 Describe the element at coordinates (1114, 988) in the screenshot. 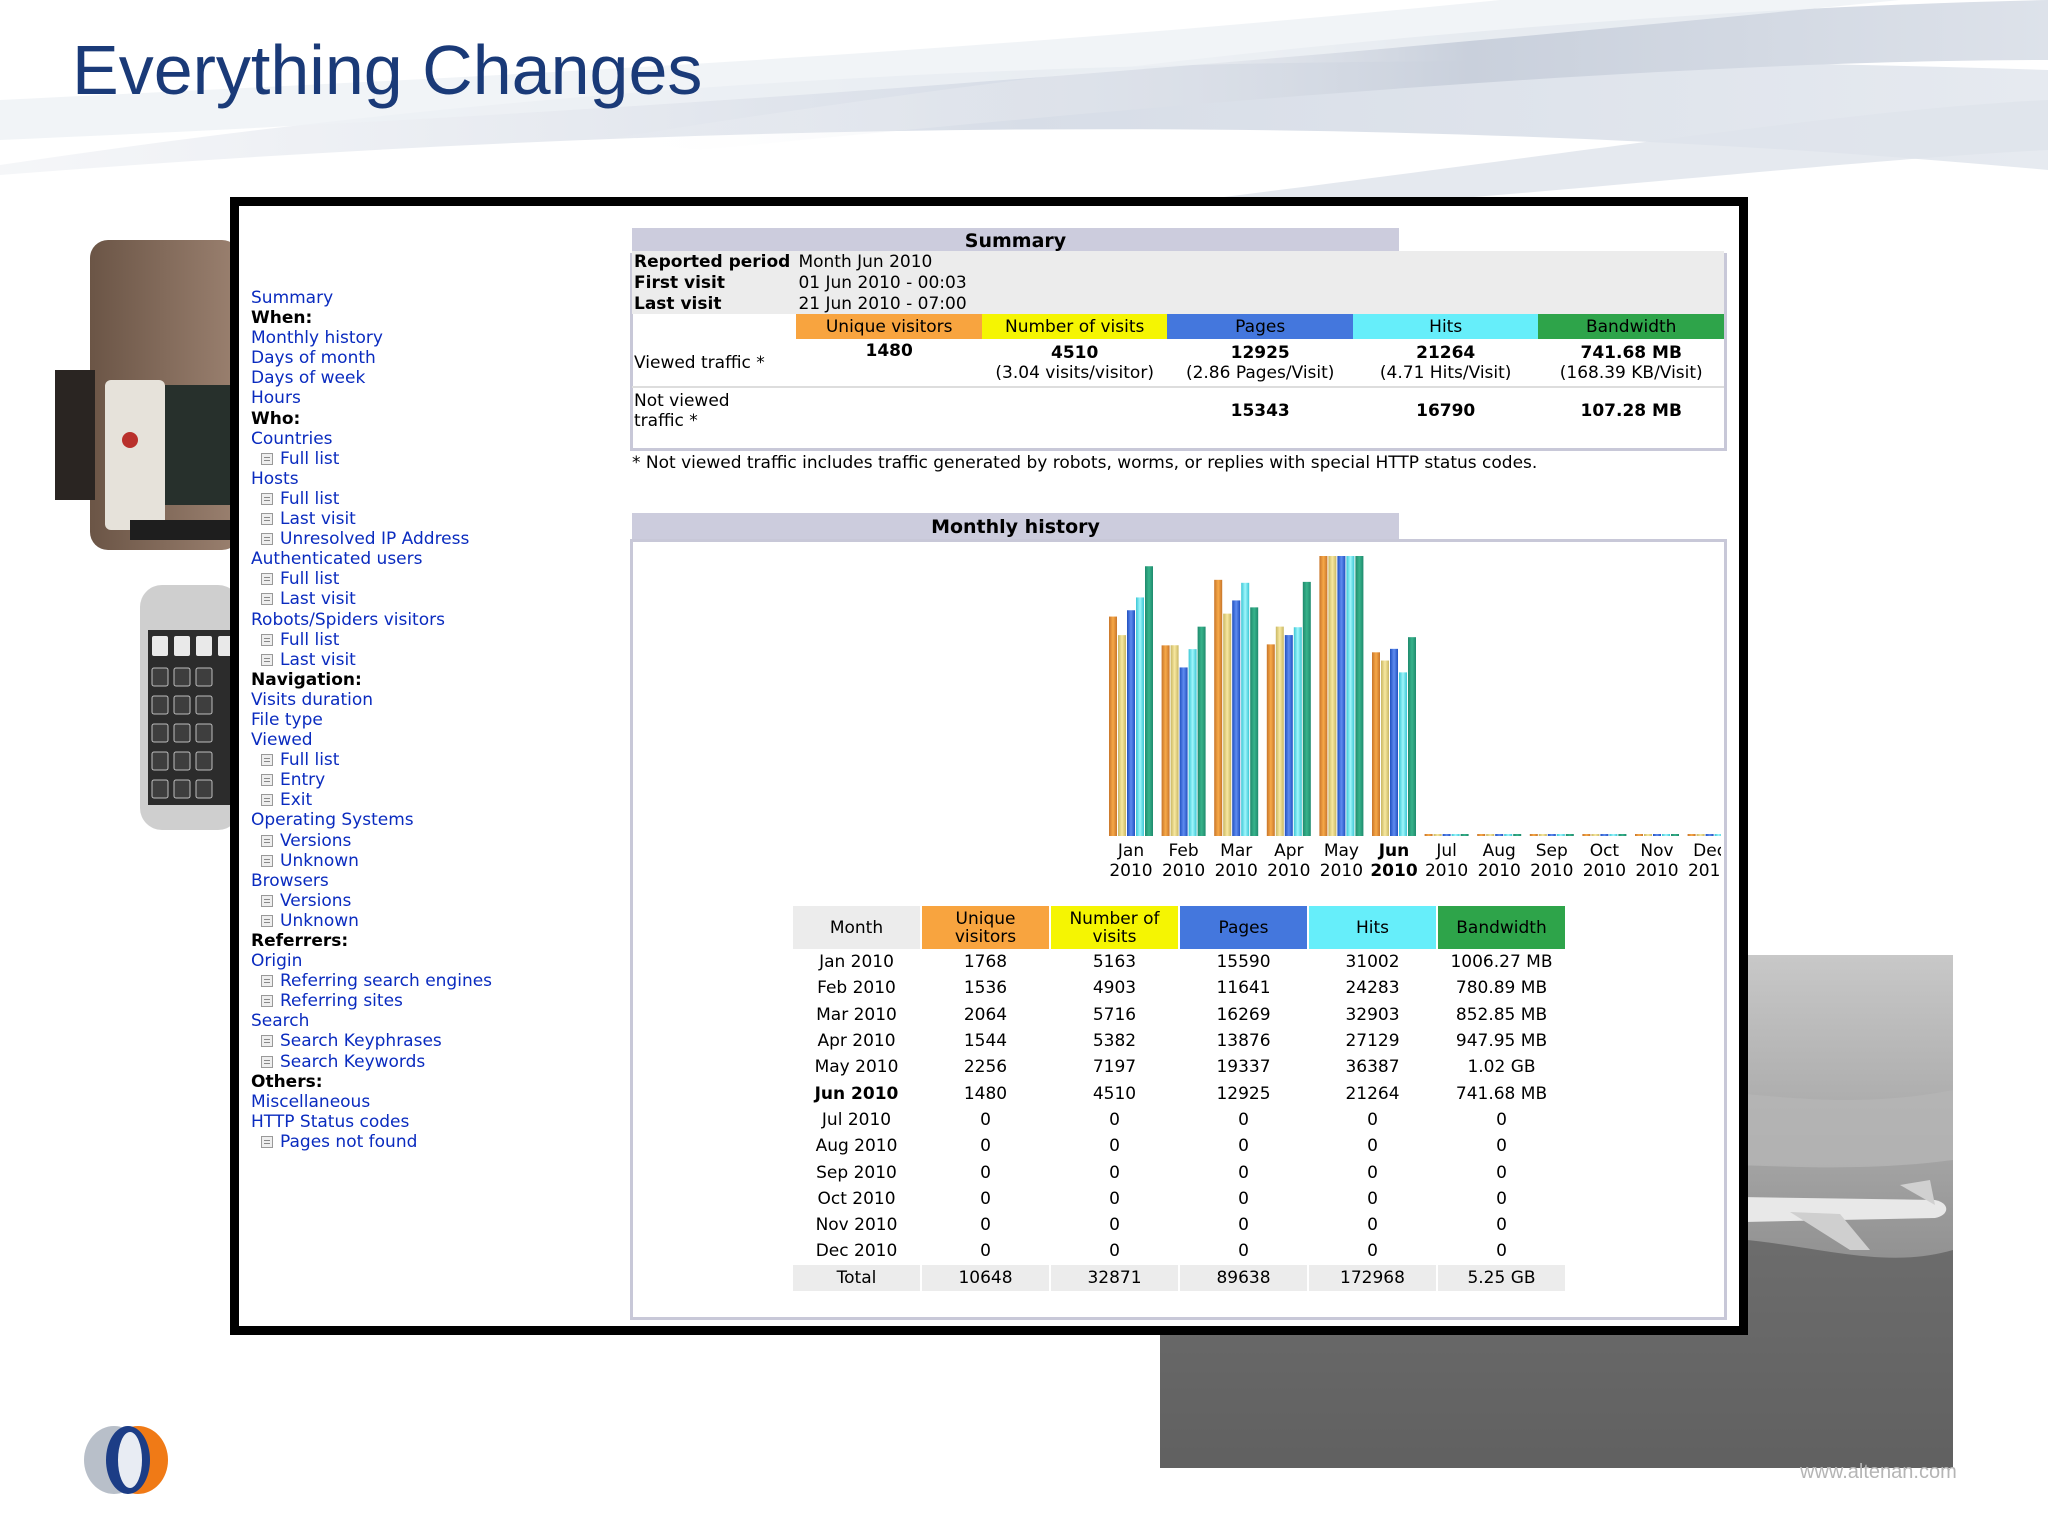

I see `value-cell: 4903` at that location.